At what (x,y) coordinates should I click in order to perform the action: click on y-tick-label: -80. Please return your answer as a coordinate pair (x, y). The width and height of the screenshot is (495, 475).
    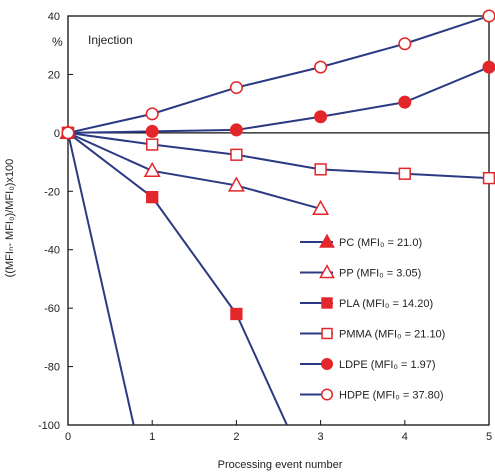
    Looking at the image, I should click on (52, 368).